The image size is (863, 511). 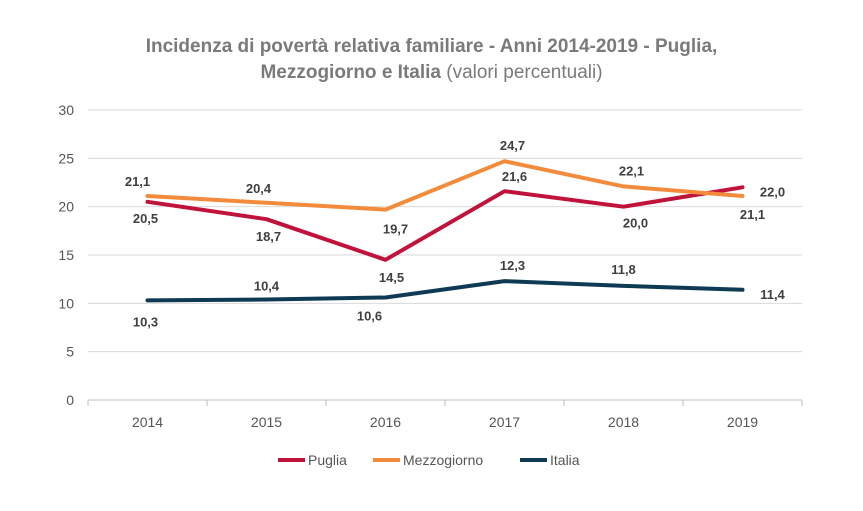 What do you see at coordinates (147, 422) in the screenshot?
I see `x-tick-label: 2014` at bounding box center [147, 422].